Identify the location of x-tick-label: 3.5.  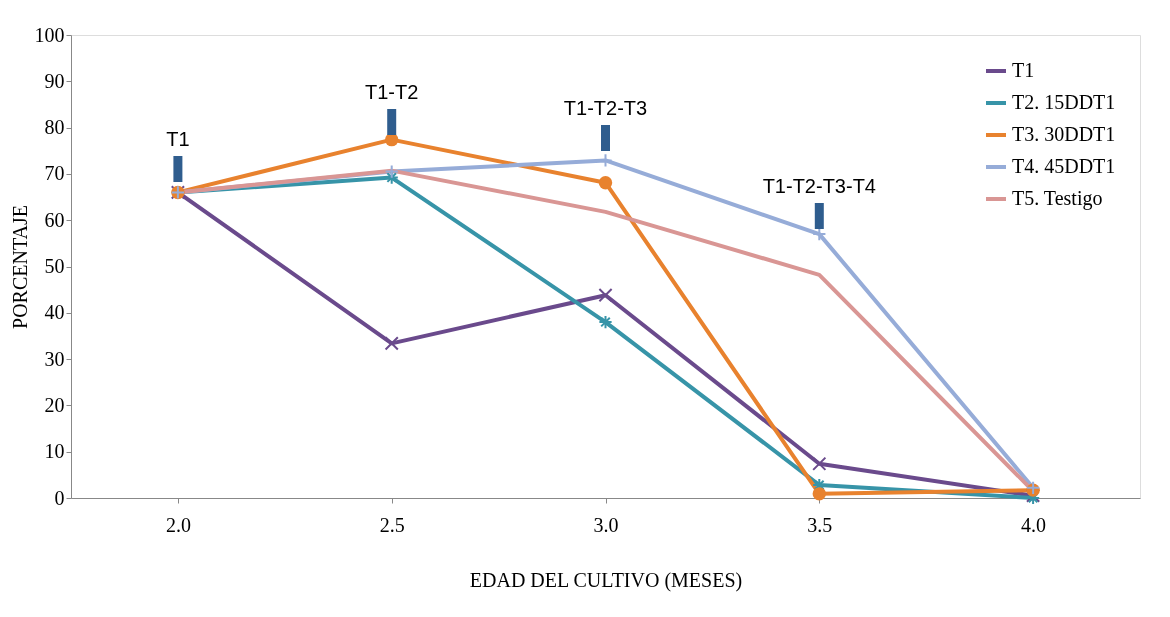
(820, 524).